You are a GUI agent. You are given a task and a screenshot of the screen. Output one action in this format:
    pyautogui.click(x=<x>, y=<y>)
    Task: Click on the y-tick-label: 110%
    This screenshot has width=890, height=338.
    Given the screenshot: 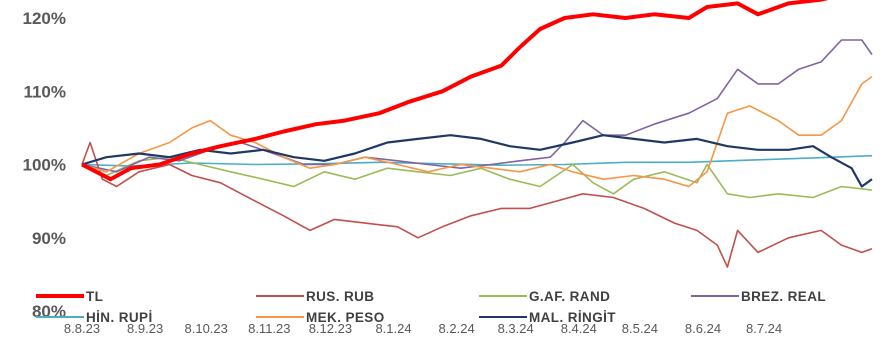 What is the action you would take?
    pyautogui.click(x=44, y=91)
    